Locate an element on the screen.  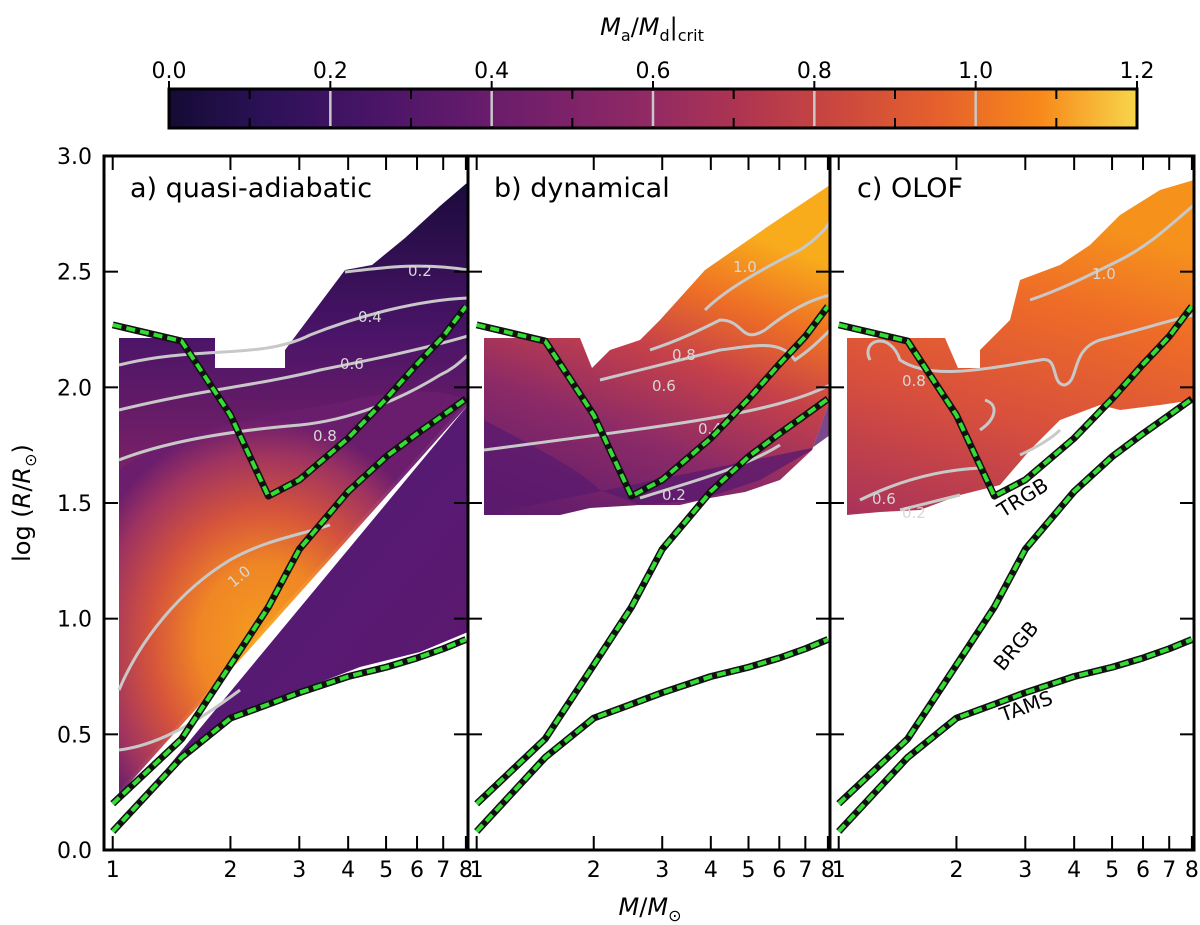
y-tick-label: 1.0 is located at coordinates (74, 620).